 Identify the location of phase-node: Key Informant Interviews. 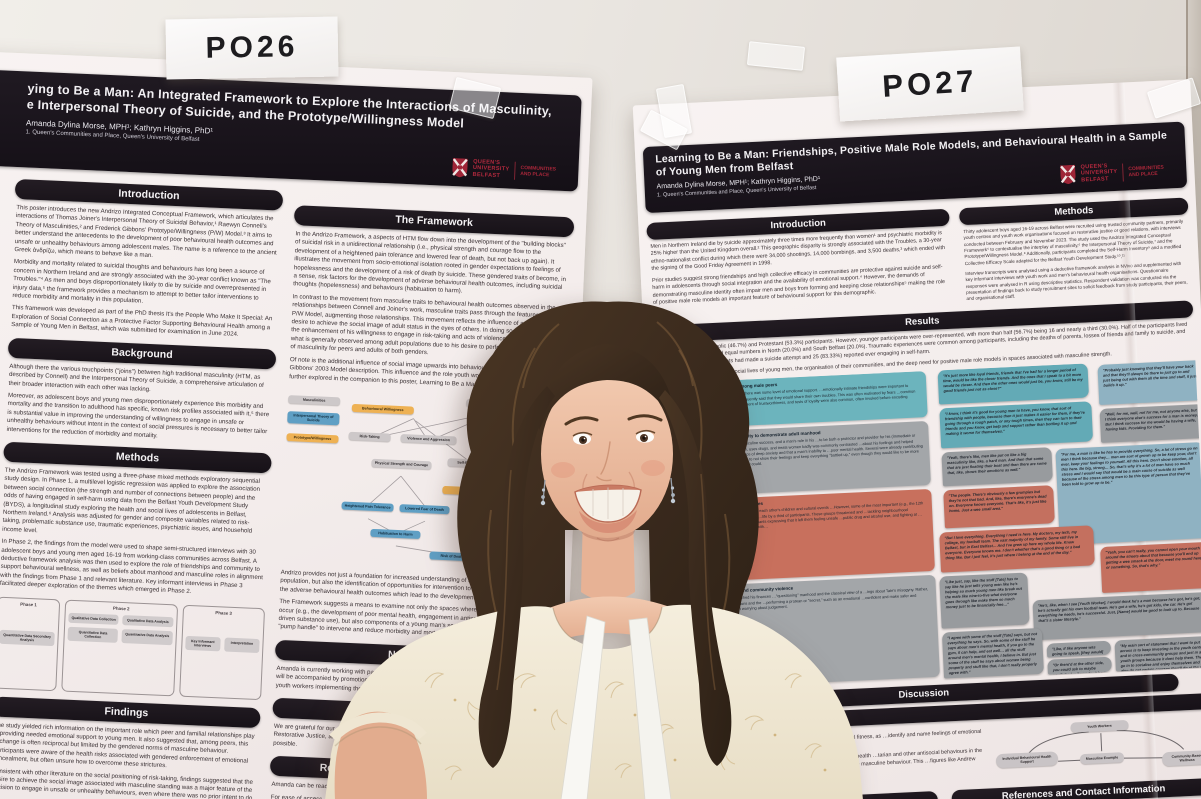
(202, 643).